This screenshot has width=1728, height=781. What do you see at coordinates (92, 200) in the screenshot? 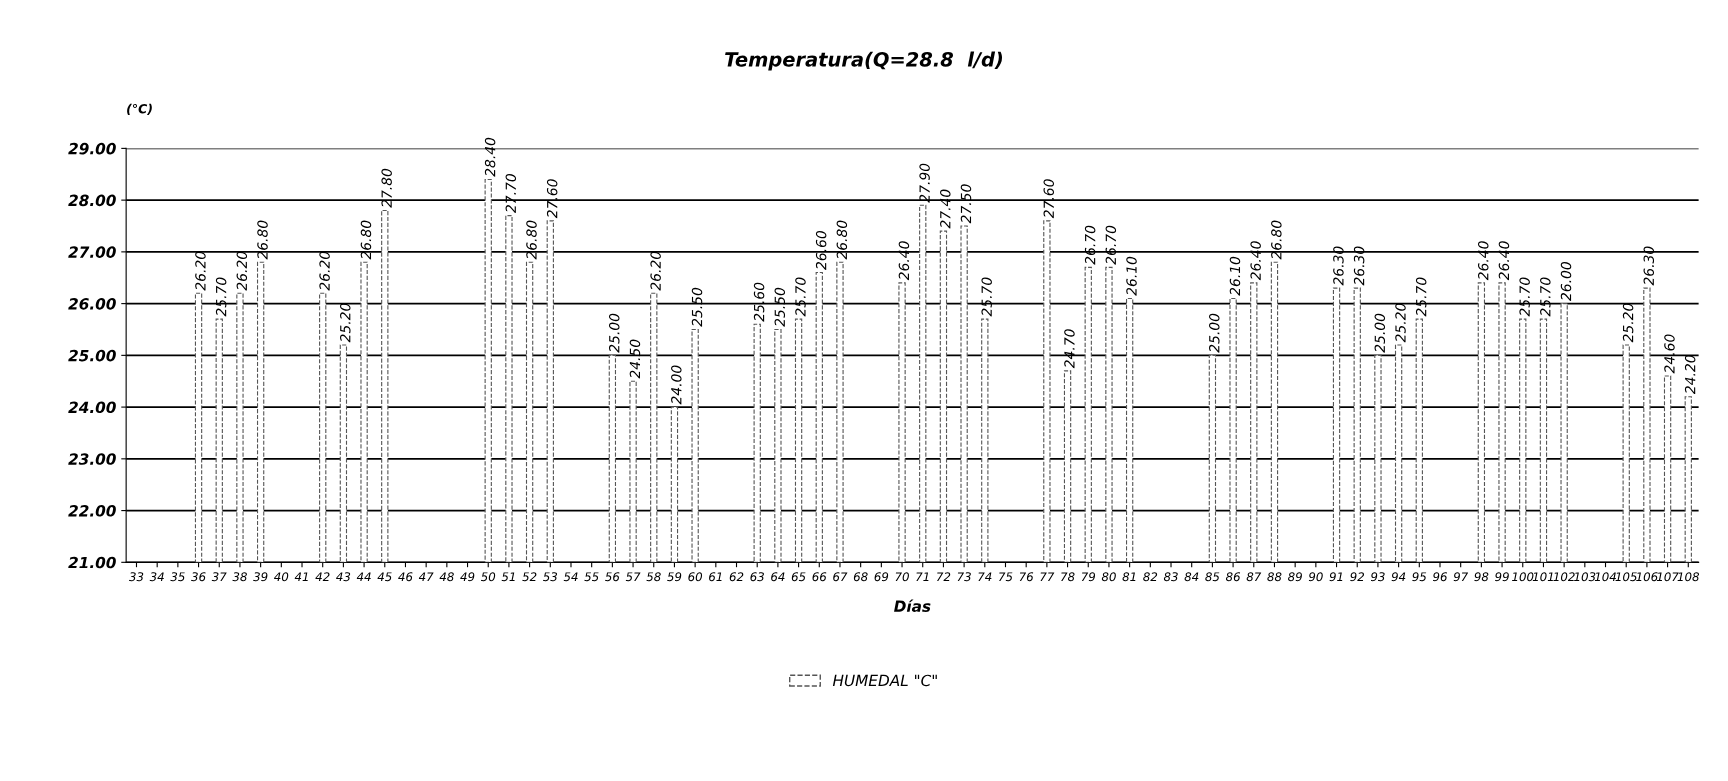
I see `y-tick-label: 28.00` at bounding box center [92, 200].